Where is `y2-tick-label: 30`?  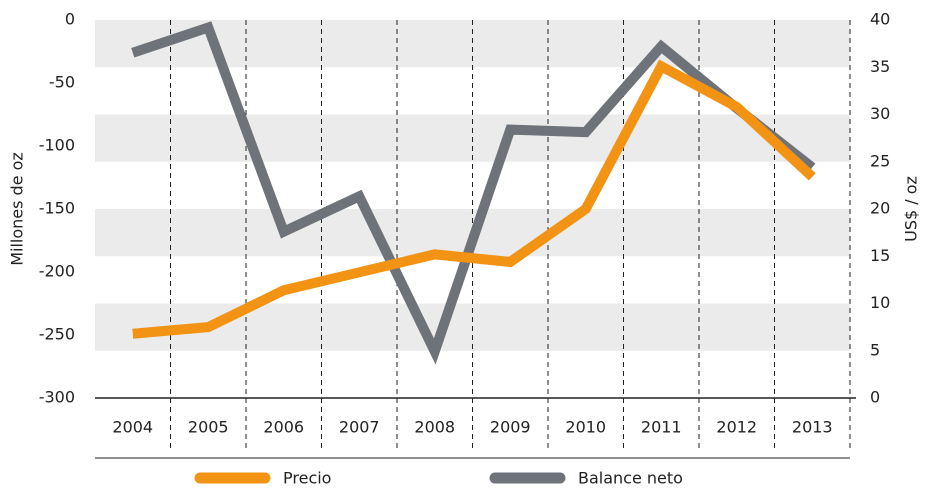 y2-tick-label: 30 is located at coordinates (880, 113).